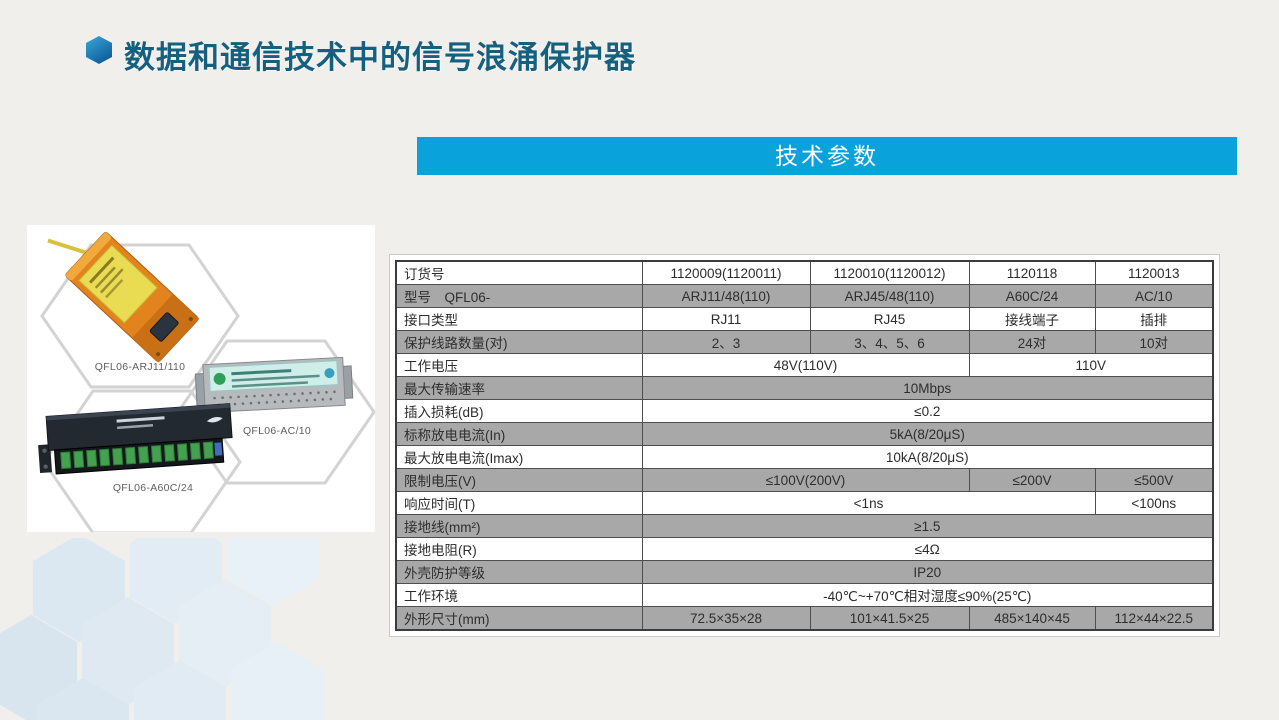  I want to click on table-row: 标称放电电流(In) 5kA(8/20μS), so click(804, 434).